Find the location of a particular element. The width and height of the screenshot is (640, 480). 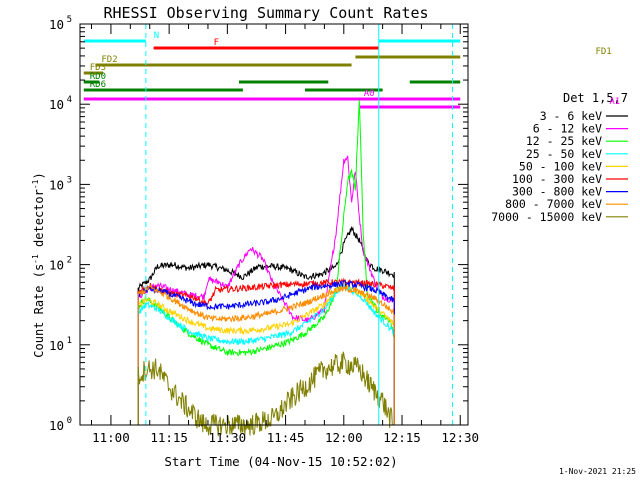

flag-label-f: F is located at coordinates (216, 43).